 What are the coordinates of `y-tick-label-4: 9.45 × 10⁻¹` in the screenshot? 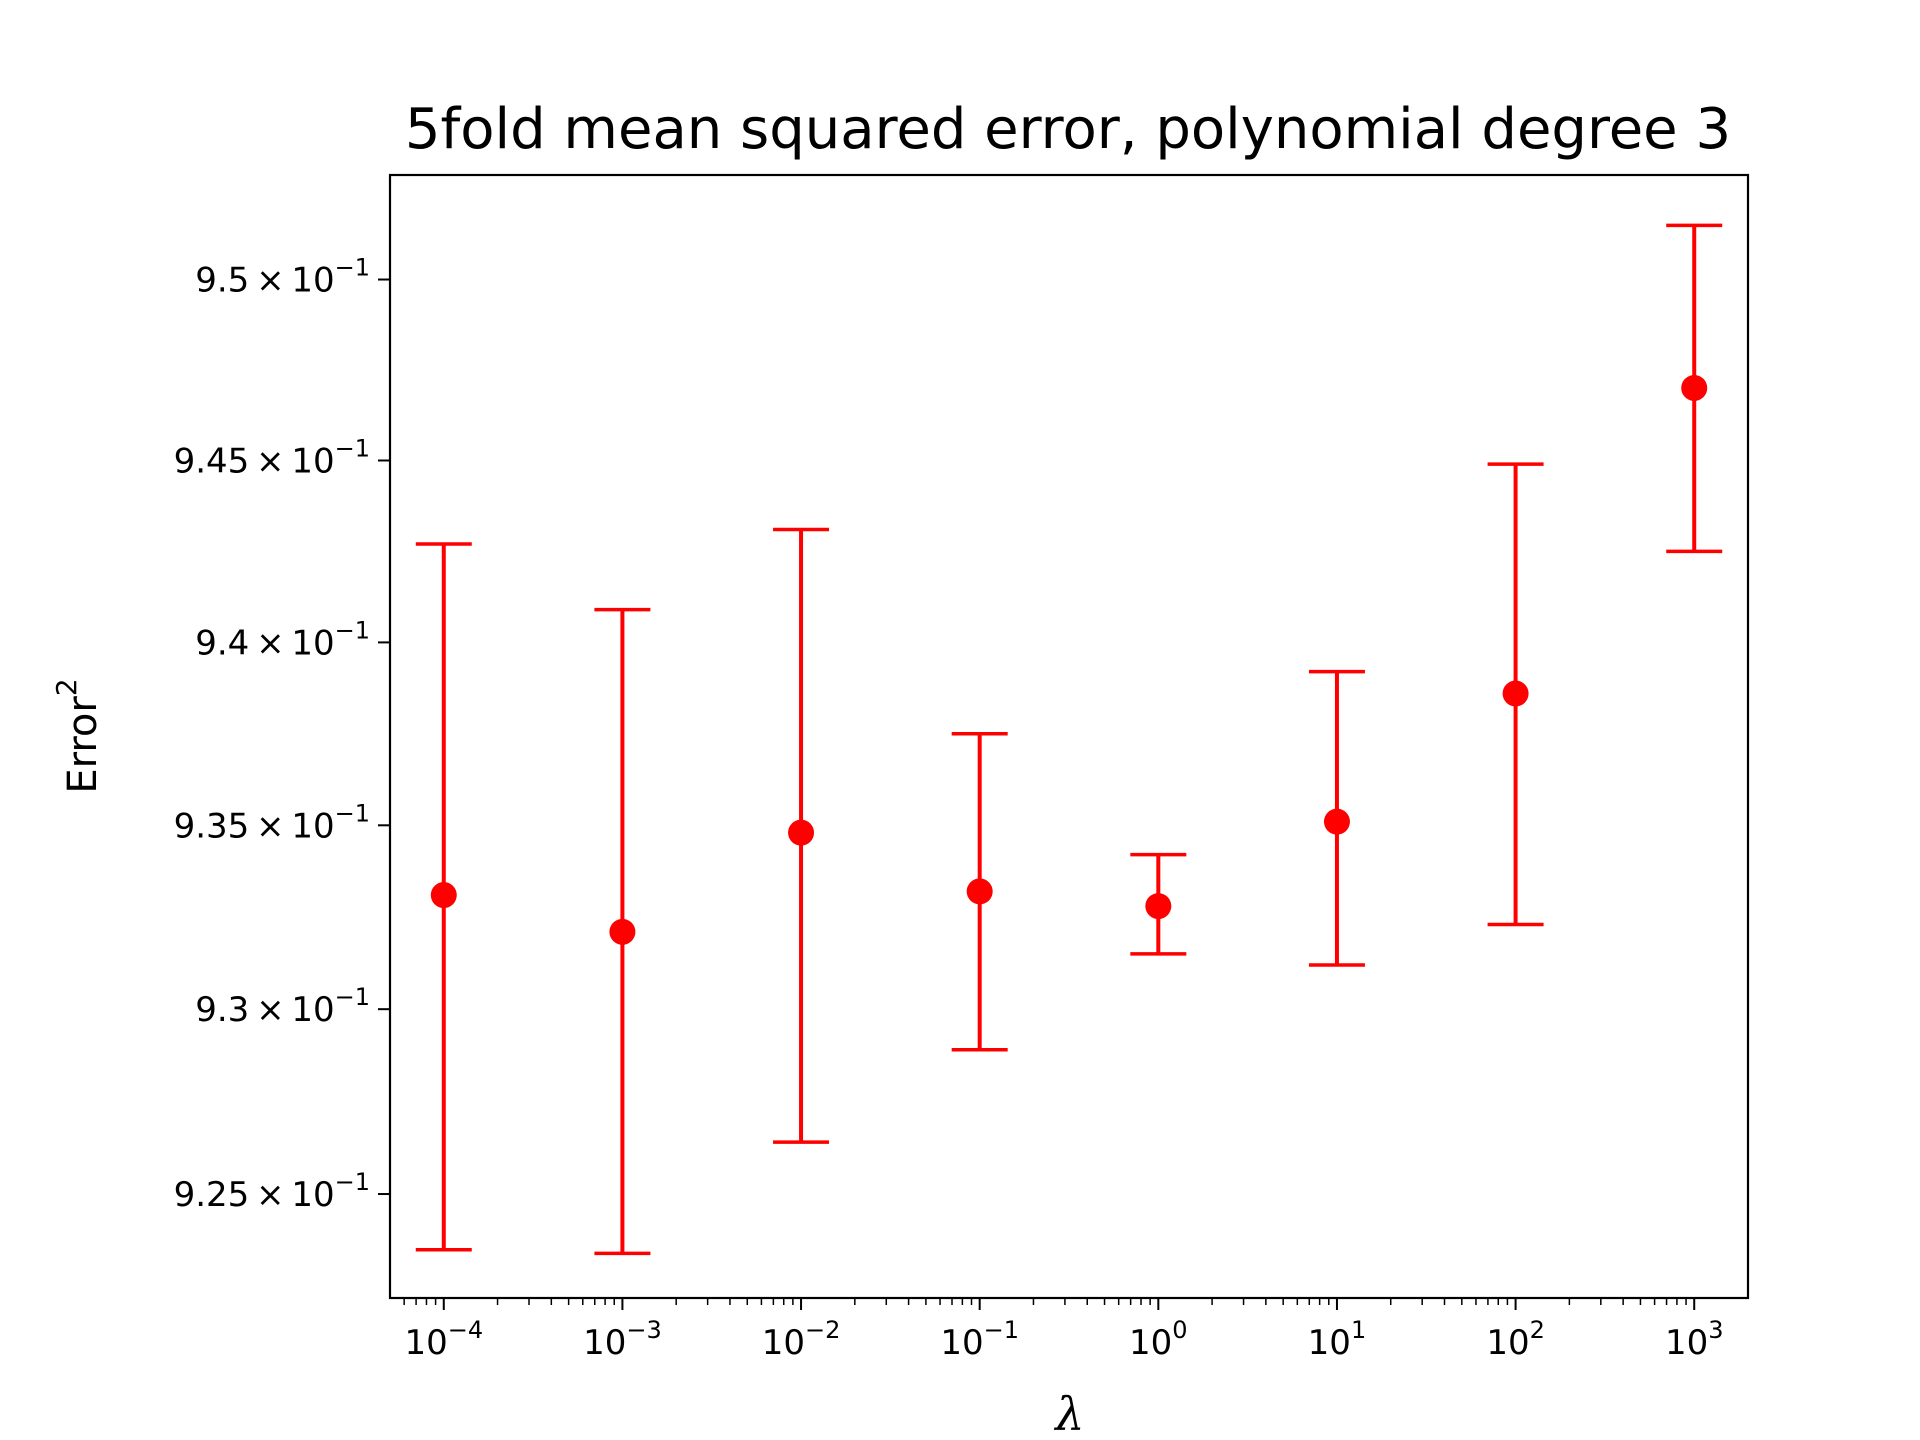 It's located at (272, 457).